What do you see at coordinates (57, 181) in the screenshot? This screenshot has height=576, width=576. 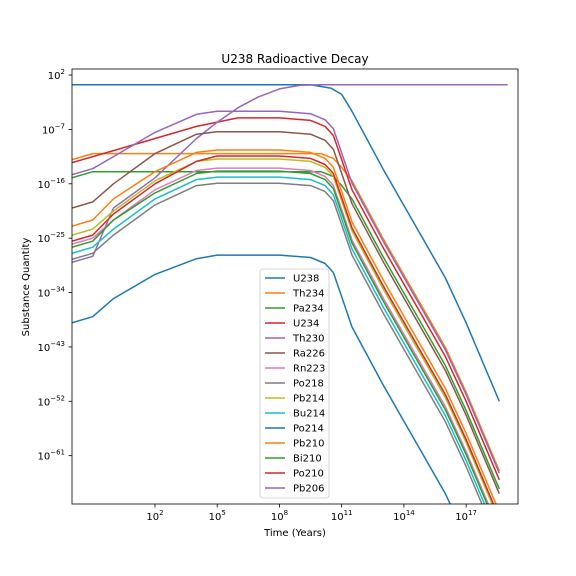 I see `y-tick-exponent: −16` at bounding box center [57, 181].